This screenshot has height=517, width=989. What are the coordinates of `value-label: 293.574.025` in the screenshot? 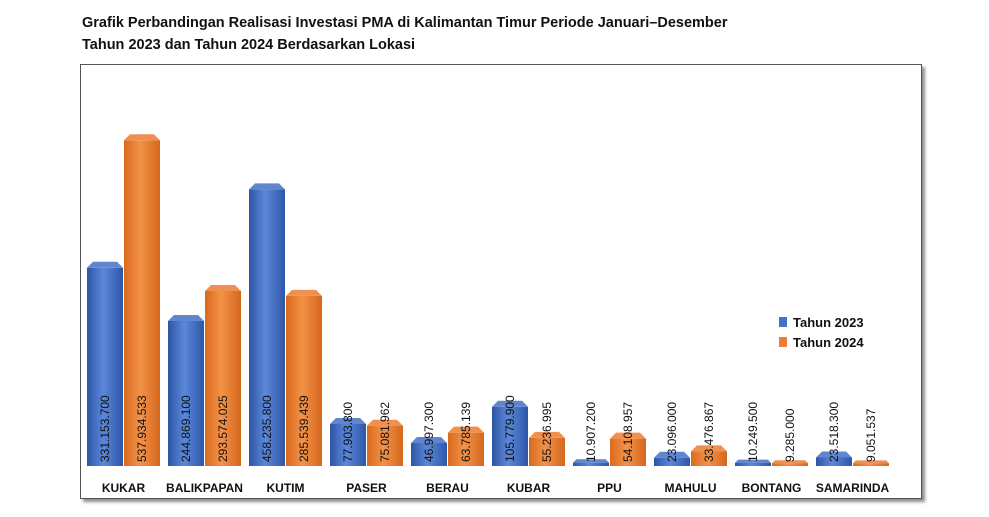 It's located at (223, 428).